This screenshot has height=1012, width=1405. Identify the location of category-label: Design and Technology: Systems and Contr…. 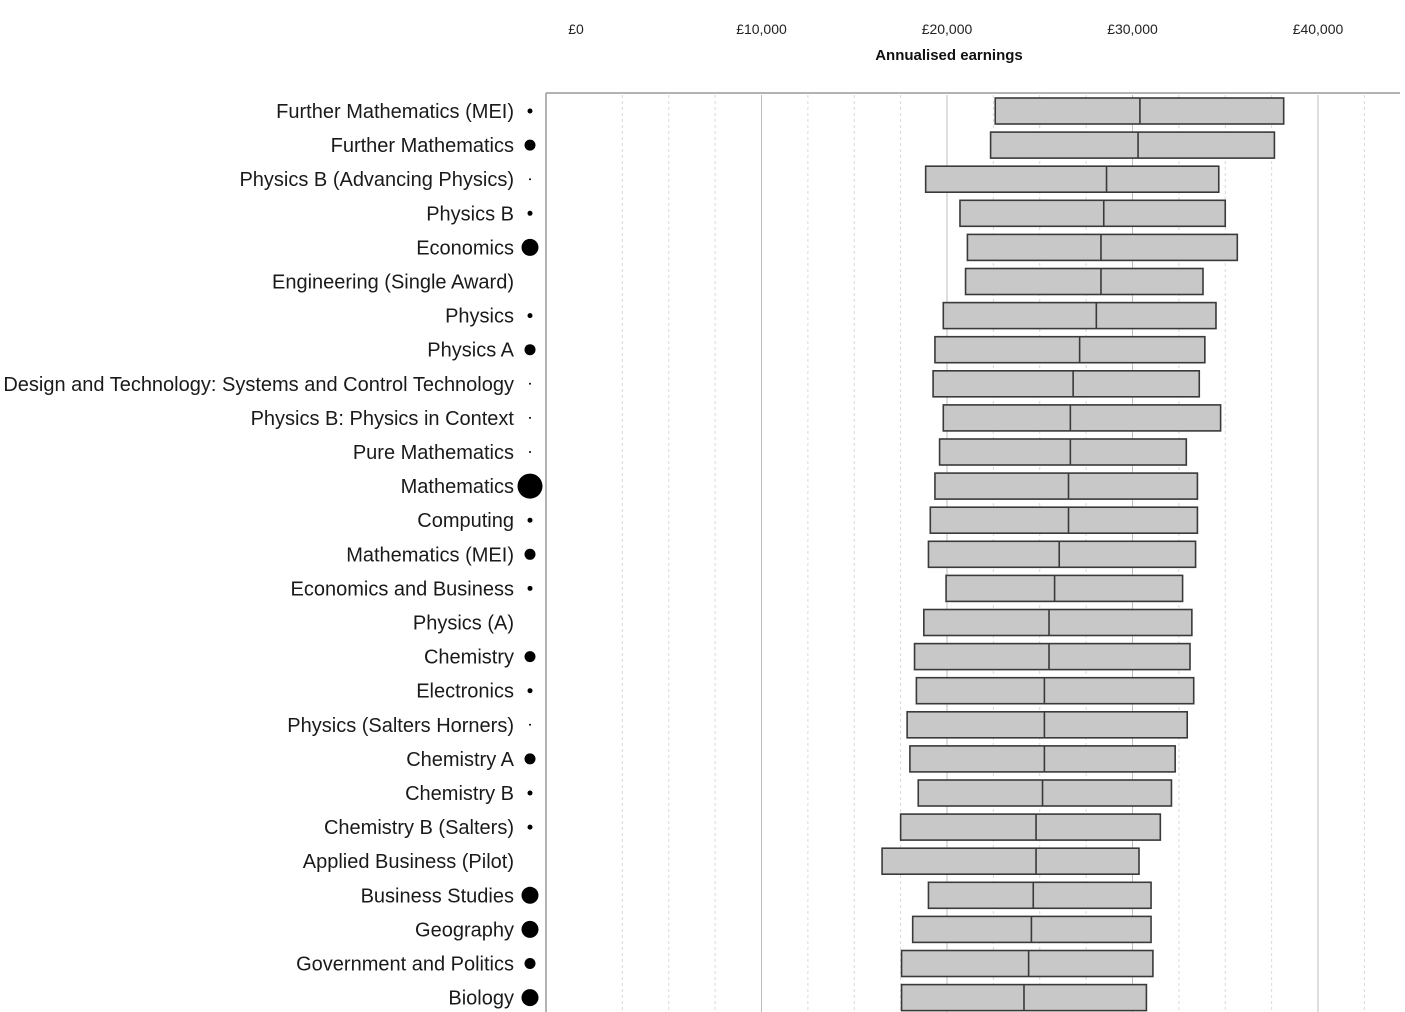
(258, 385).